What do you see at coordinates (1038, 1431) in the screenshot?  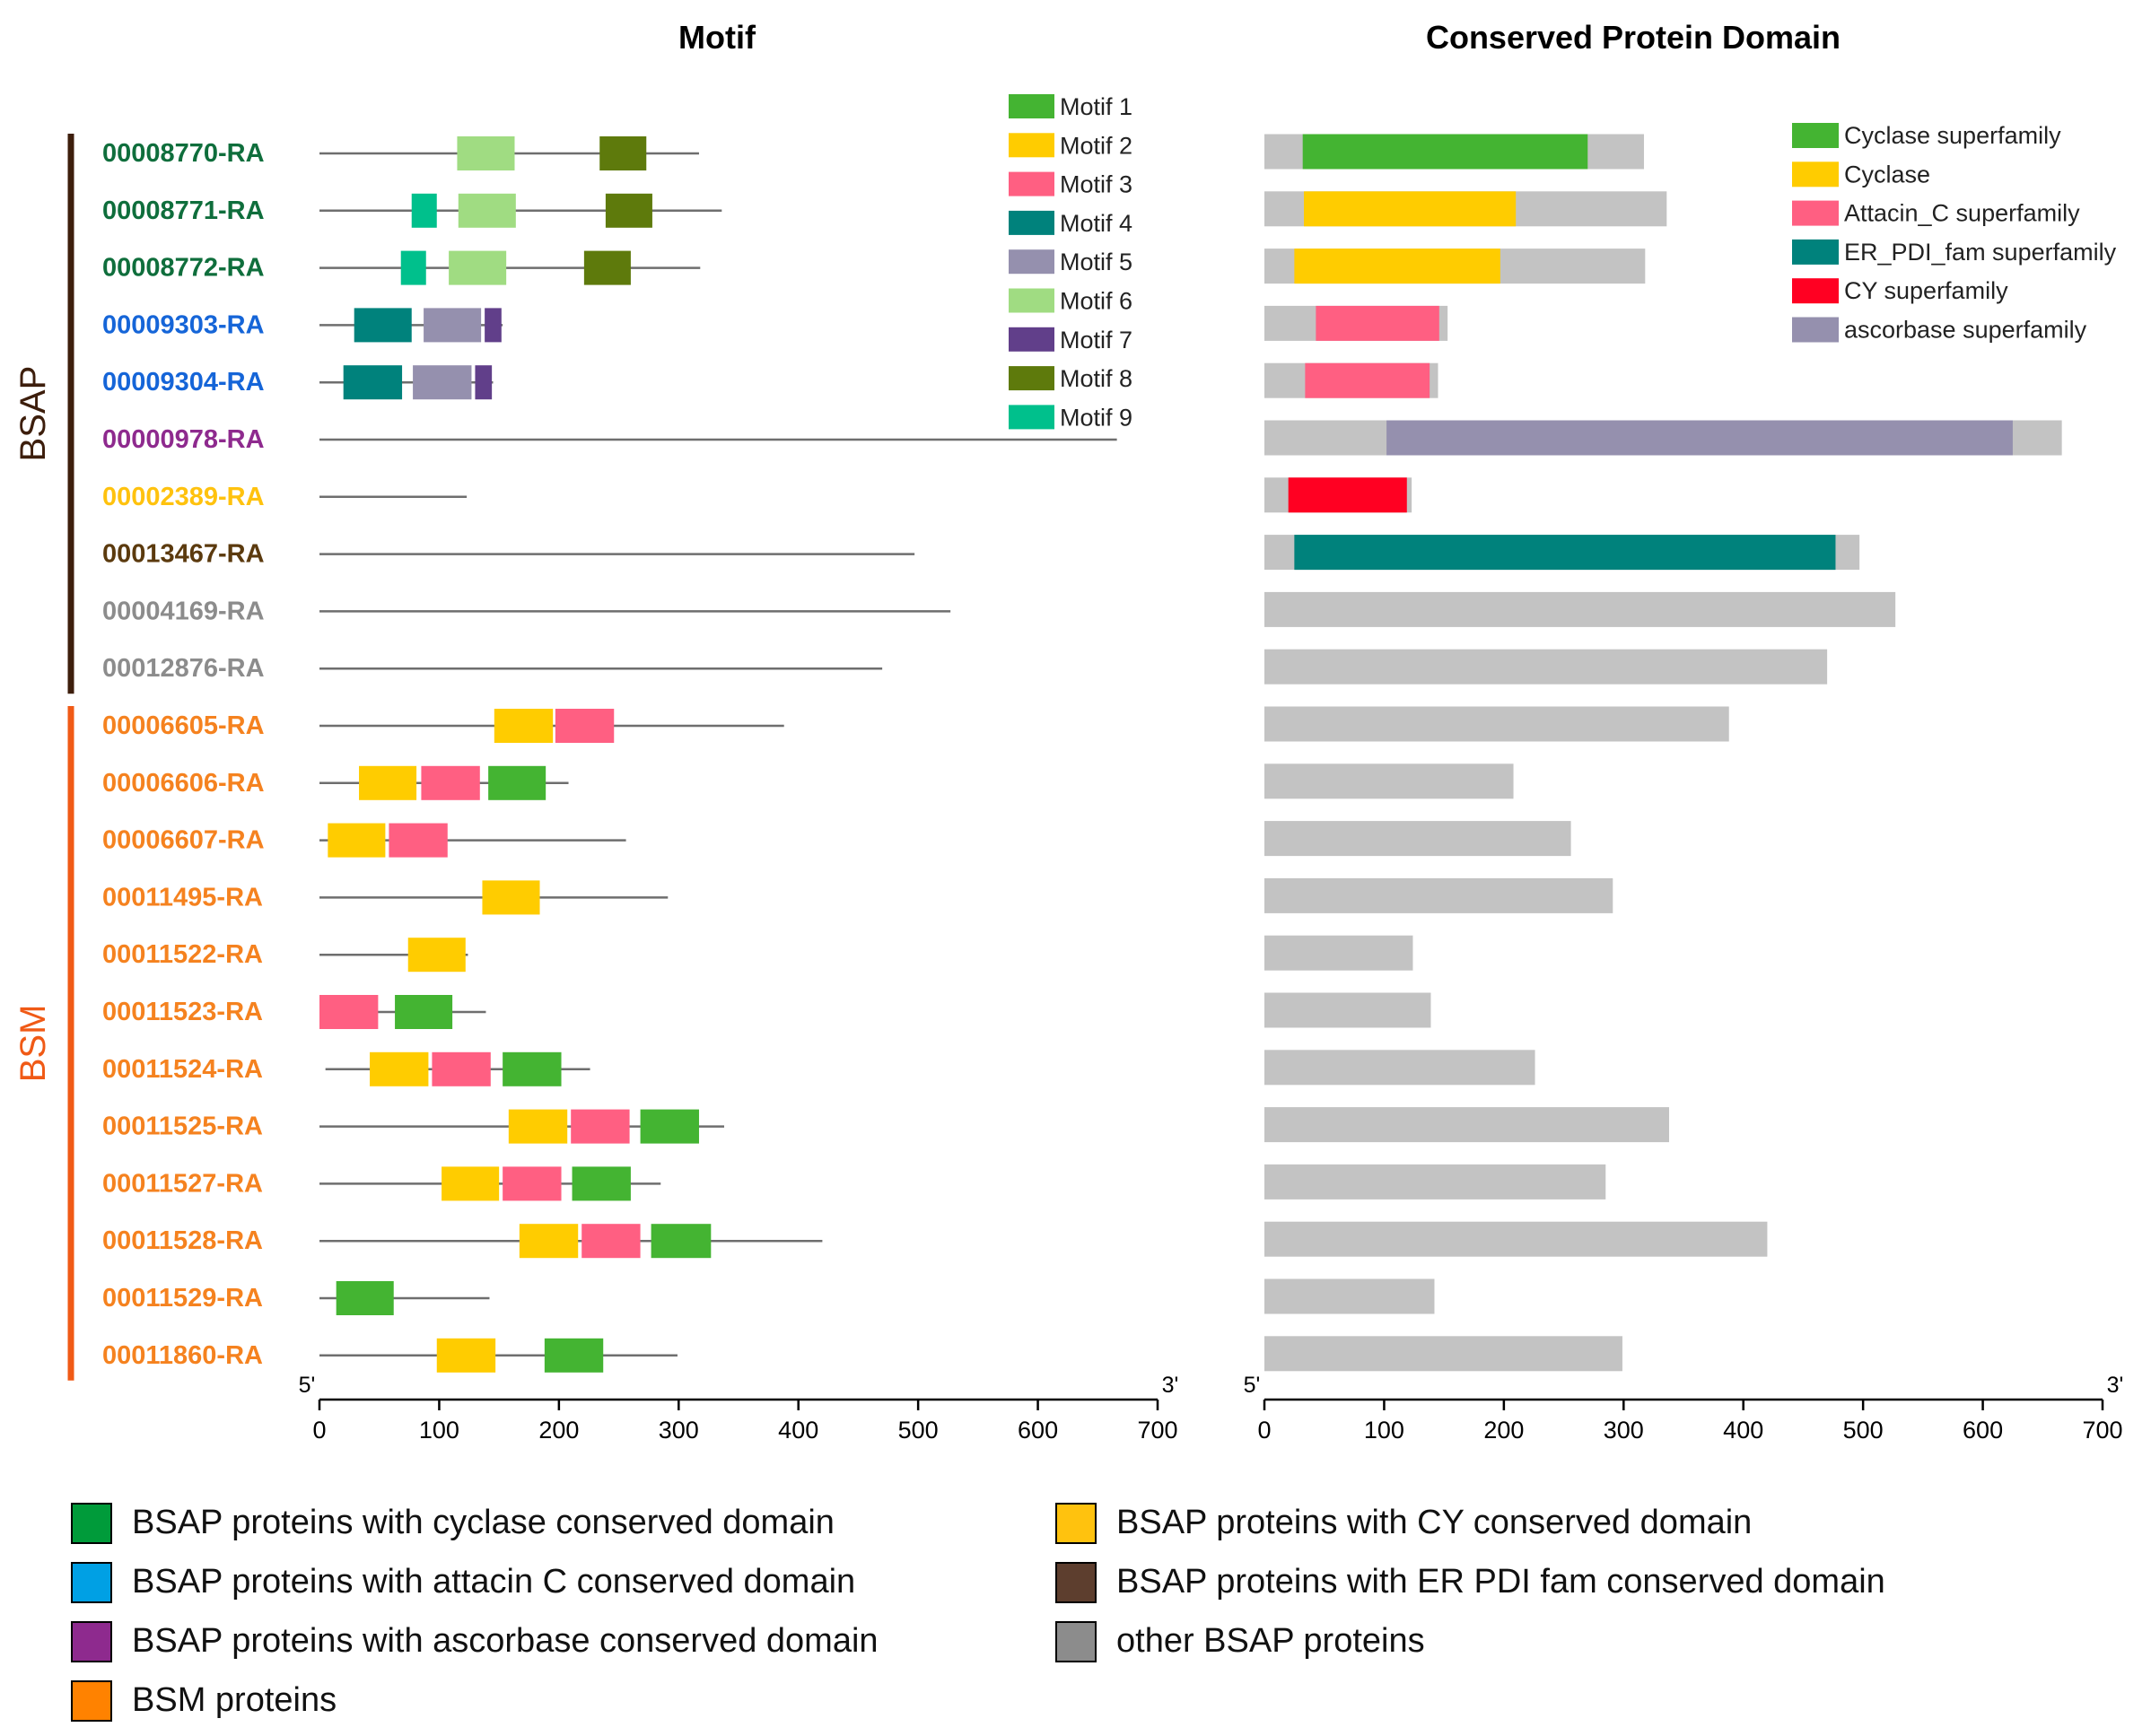 I see `motif-tick-label: 600` at bounding box center [1038, 1431].